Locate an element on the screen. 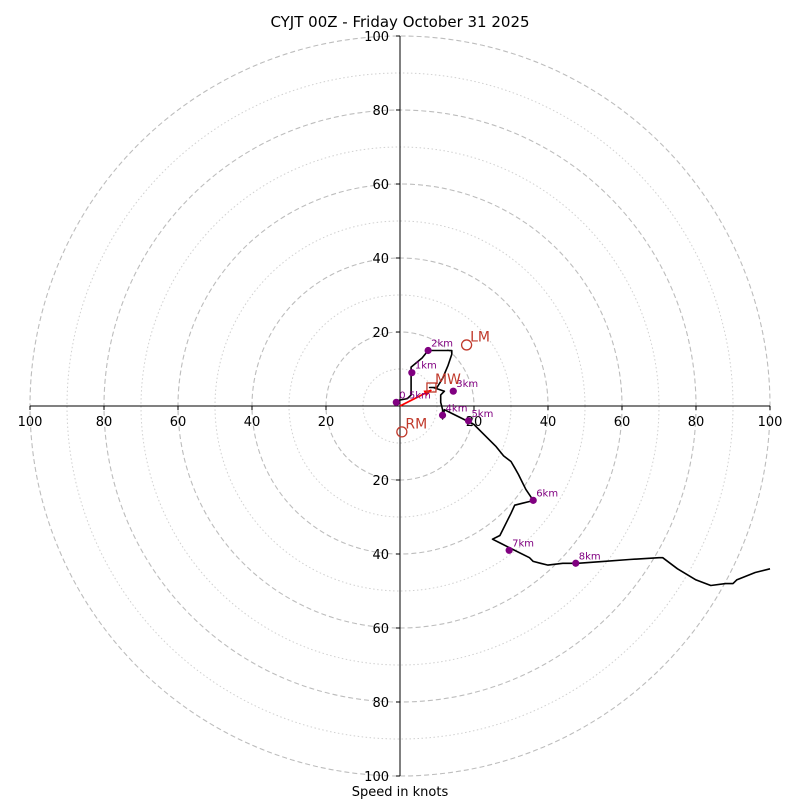 The height and width of the screenshot is (800, 800). storm-motion-label: LM is located at coordinates (480, 337).